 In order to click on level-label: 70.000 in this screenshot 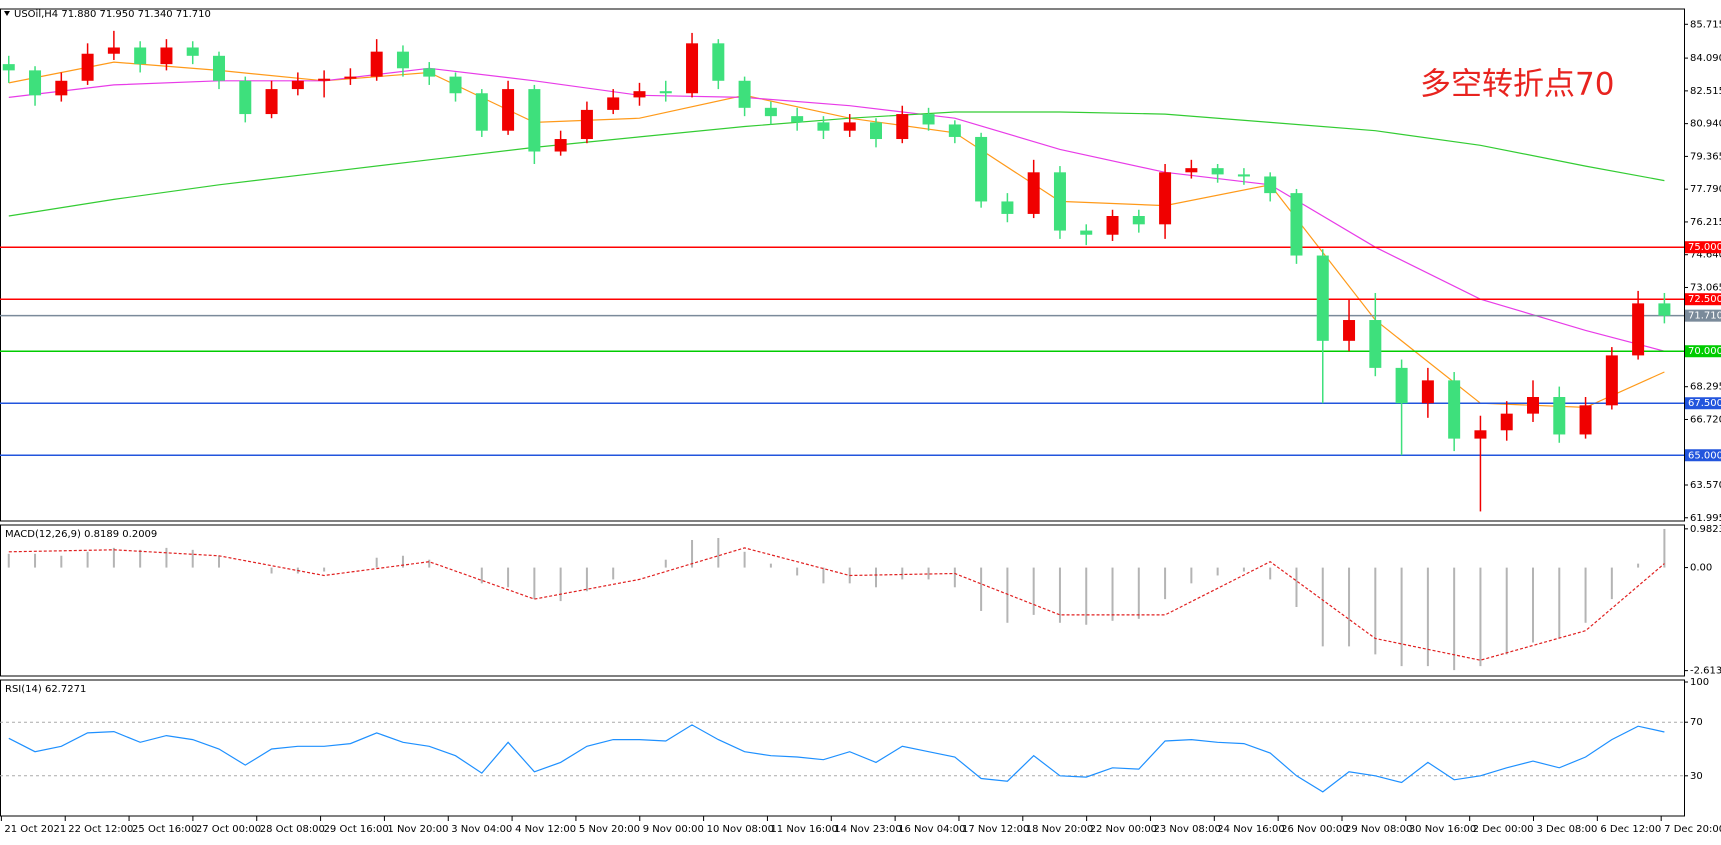, I will do `click(1704, 351)`.